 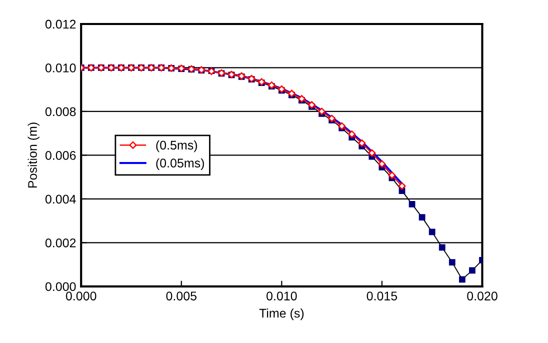 What do you see at coordinates (60, 155) in the screenshot?
I see `y-tick-label: 0.006` at bounding box center [60, 155].